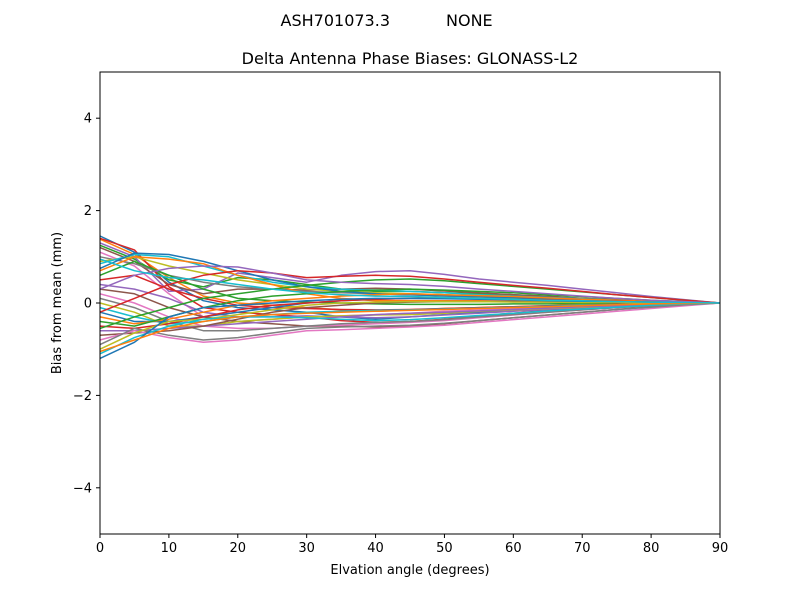  Describe the element at coordinates (88, 211) in the screenshot. I see `y-tick-label: 2` at that location.